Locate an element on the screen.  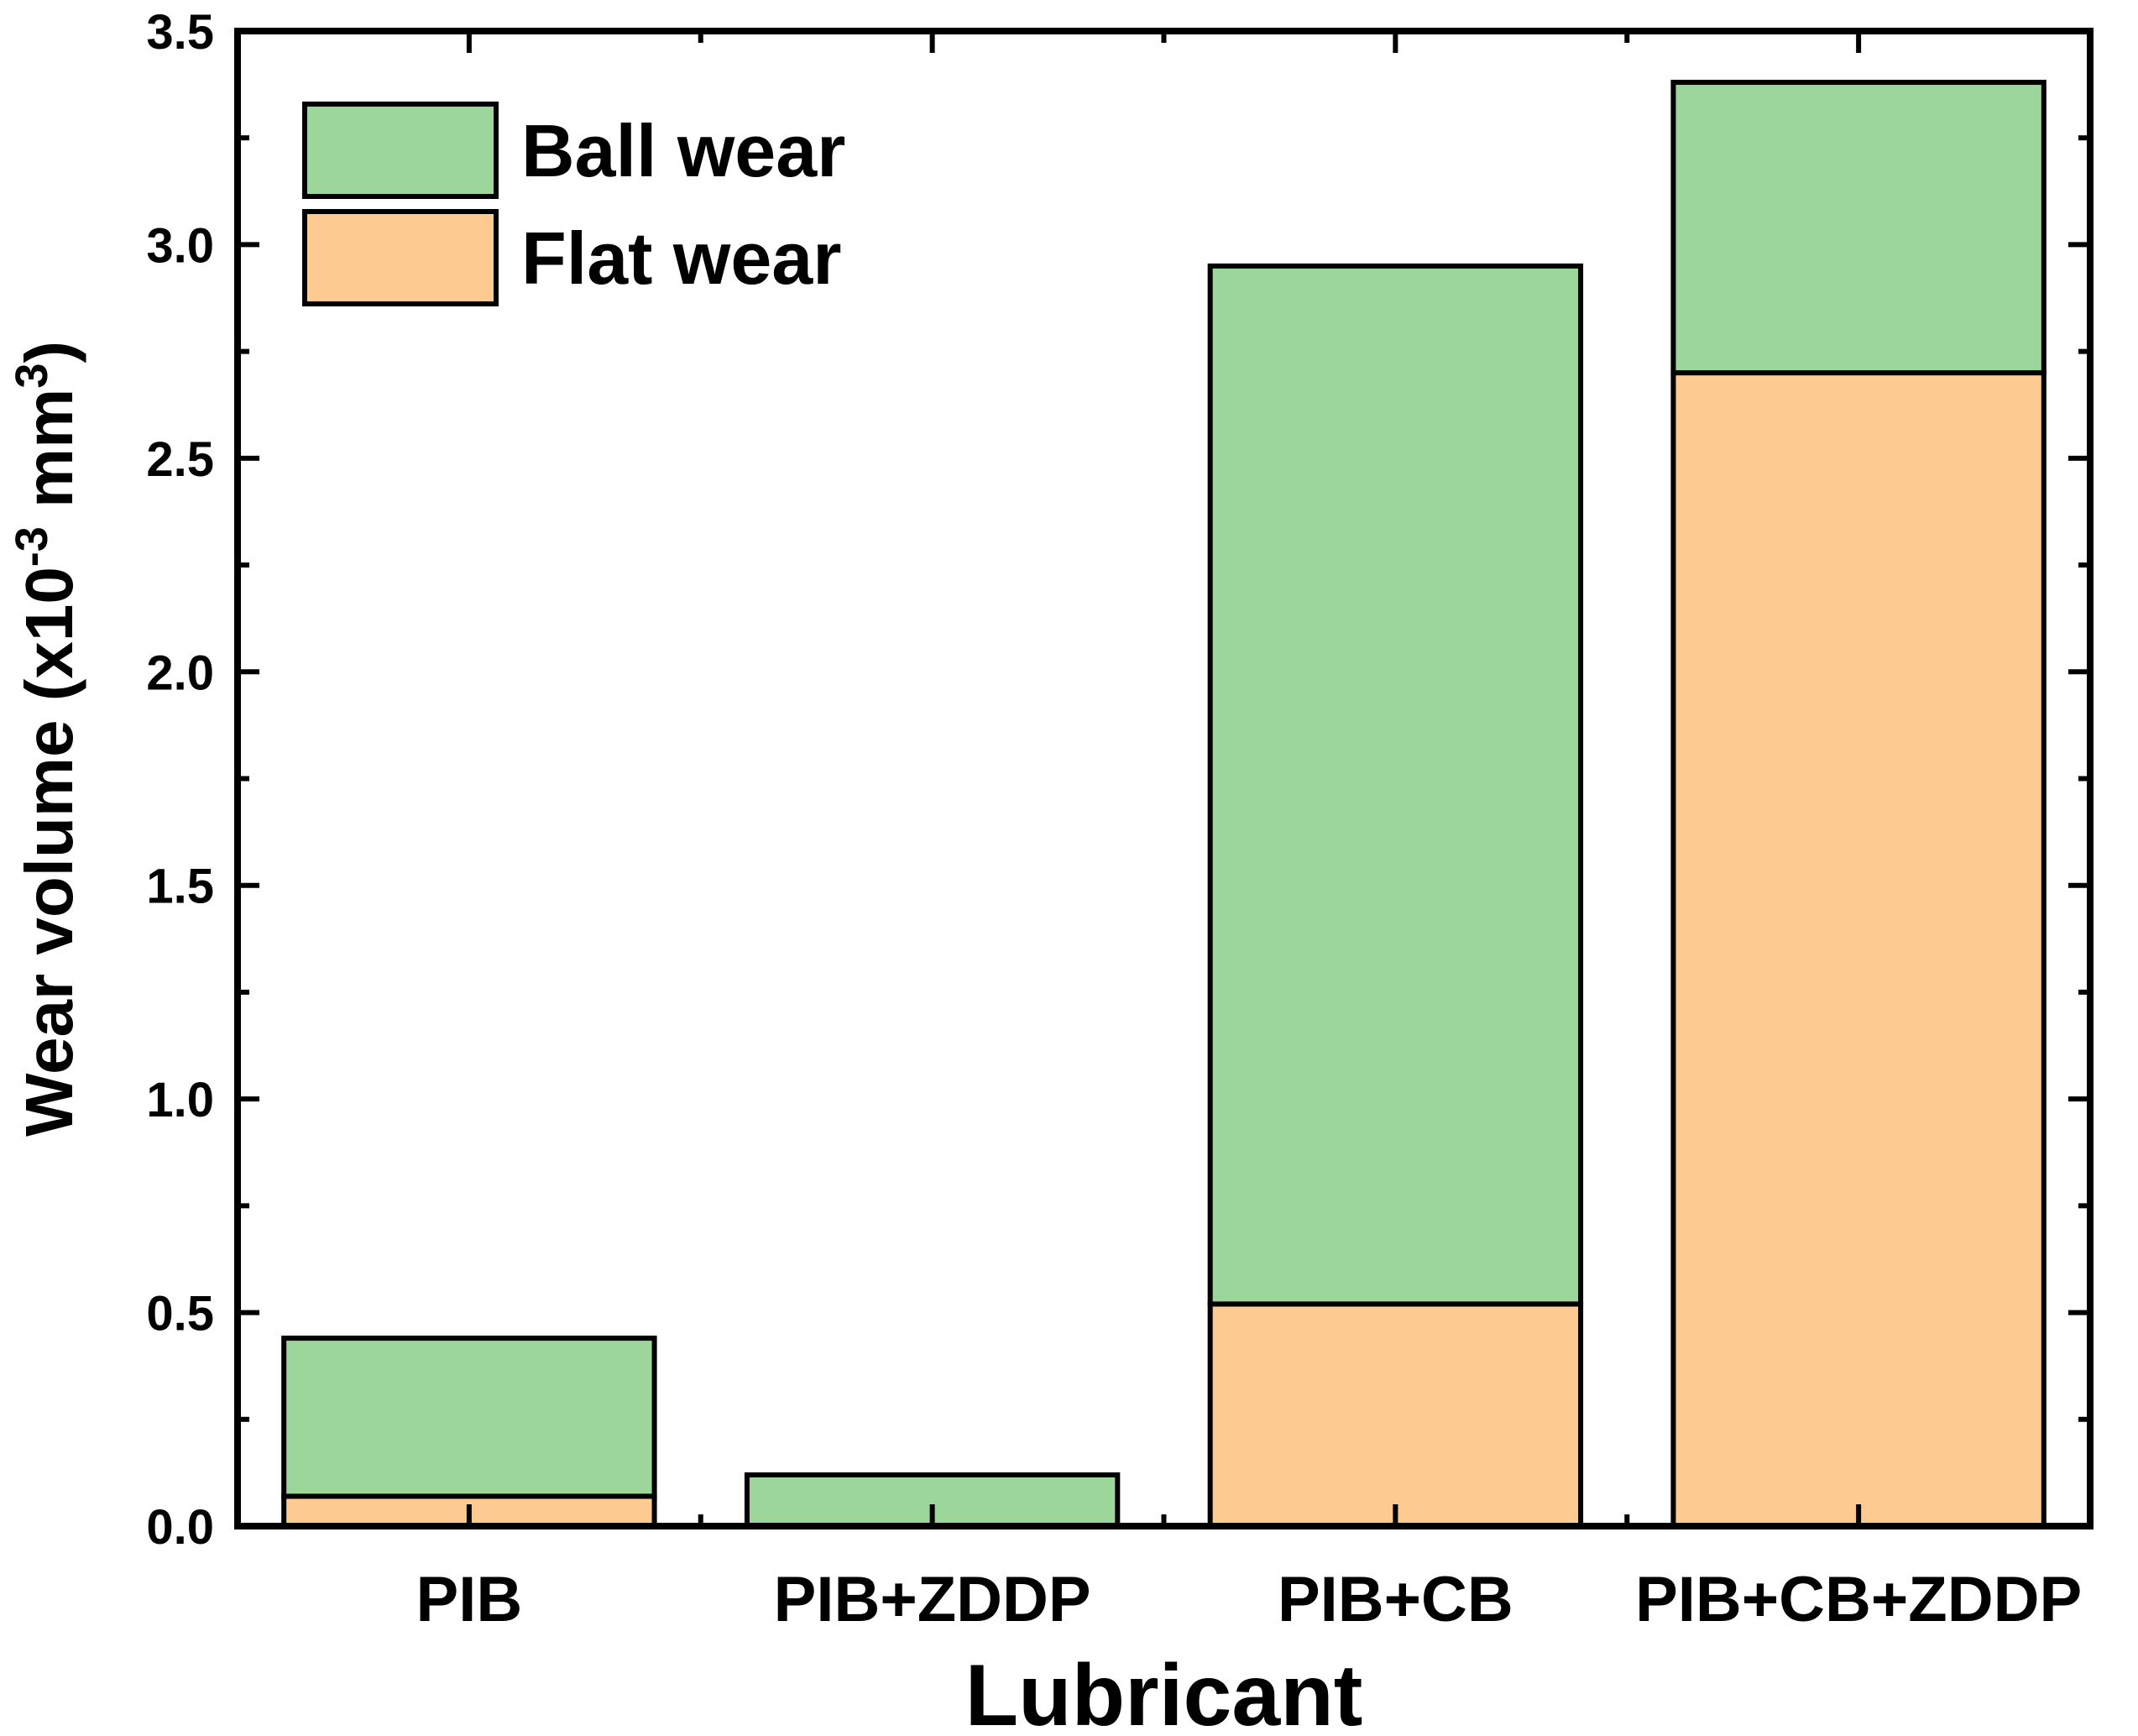
y-tick-label-2: 1.0 is located at coordinates (180, 1100).